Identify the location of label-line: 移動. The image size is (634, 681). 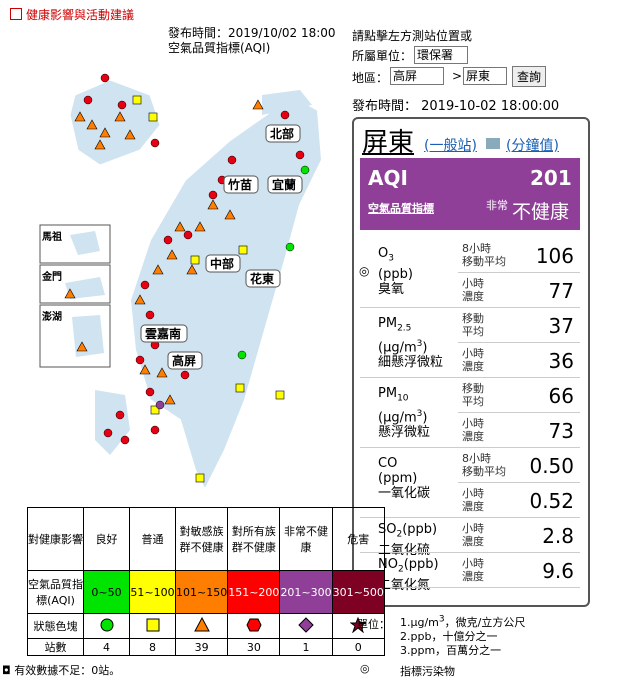
(473, 388).